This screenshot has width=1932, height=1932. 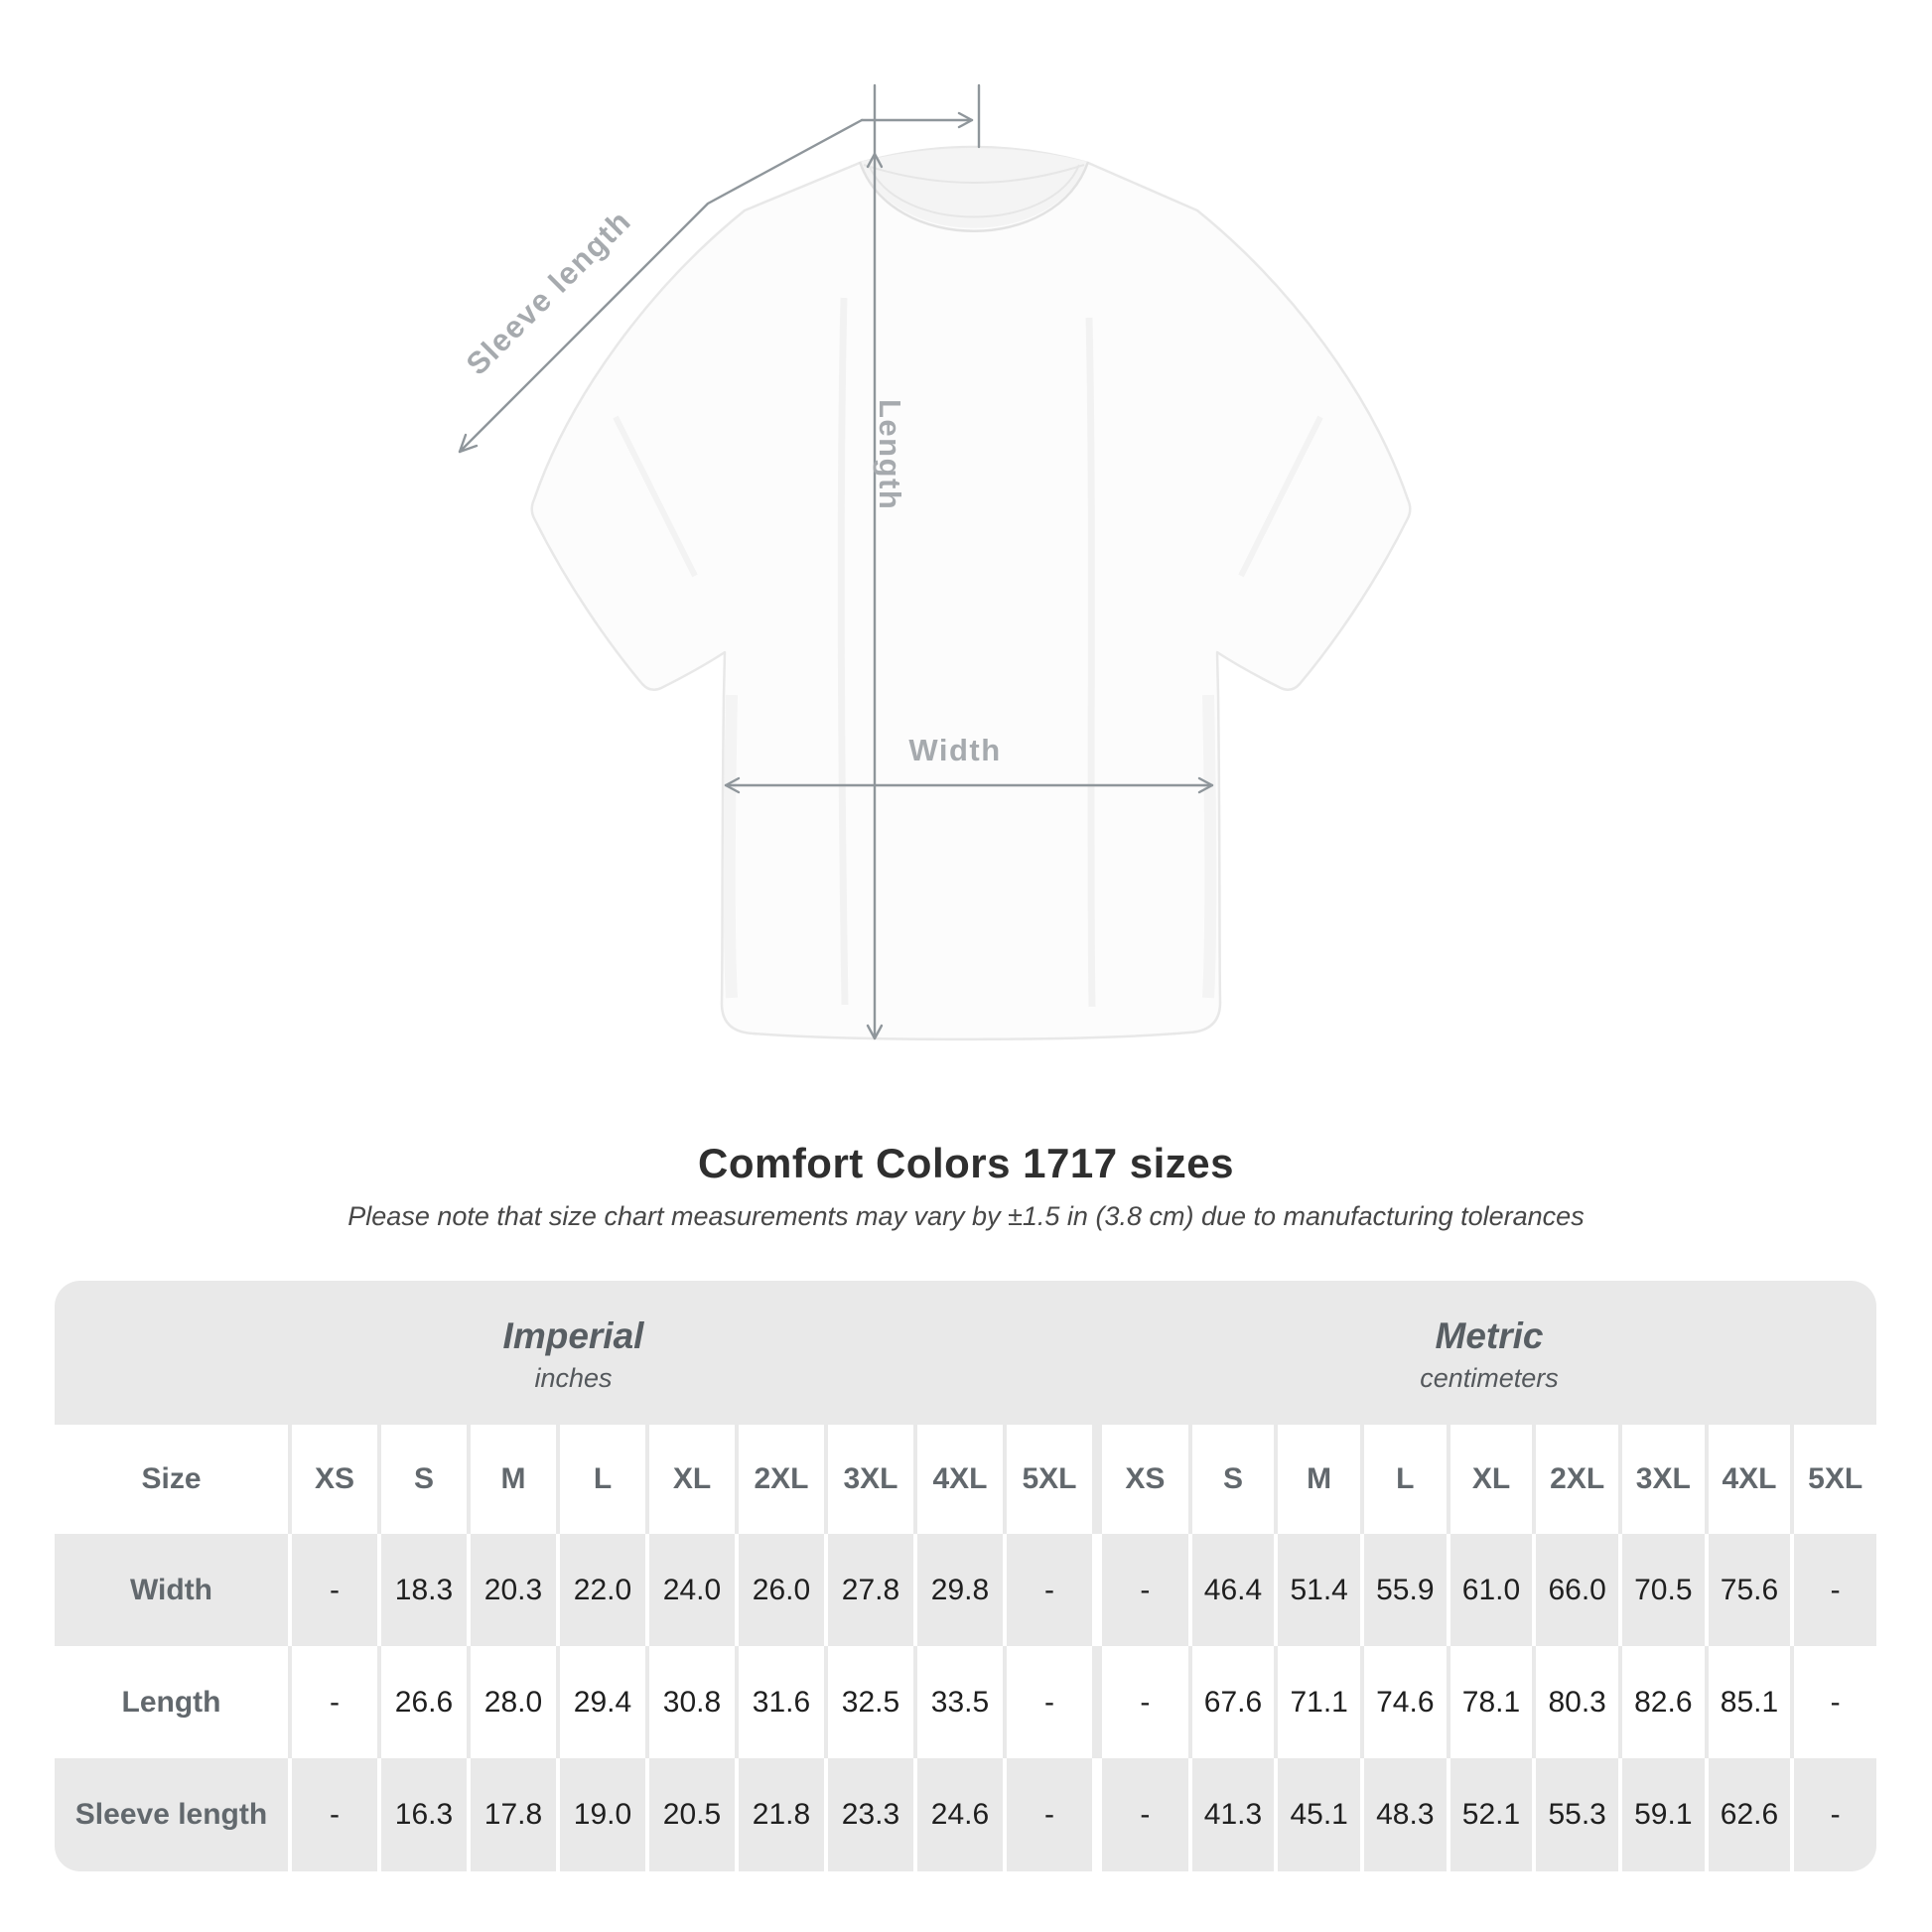 I want to click on row-width-imperial-4XL: 29.8, so click(x=958, y=1590).